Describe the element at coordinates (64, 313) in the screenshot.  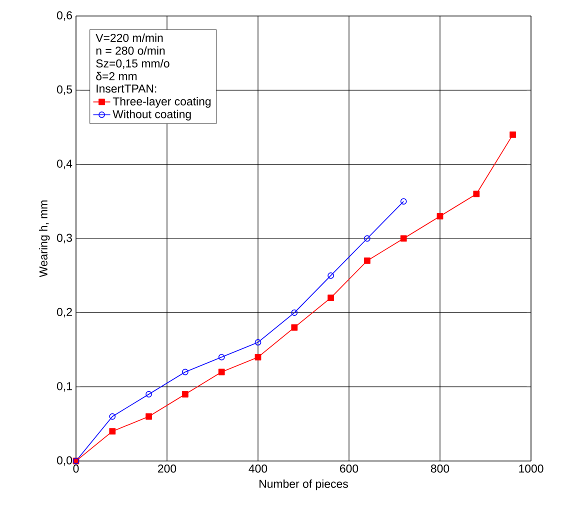
I see `y-tick-label: 0,2` at that location.